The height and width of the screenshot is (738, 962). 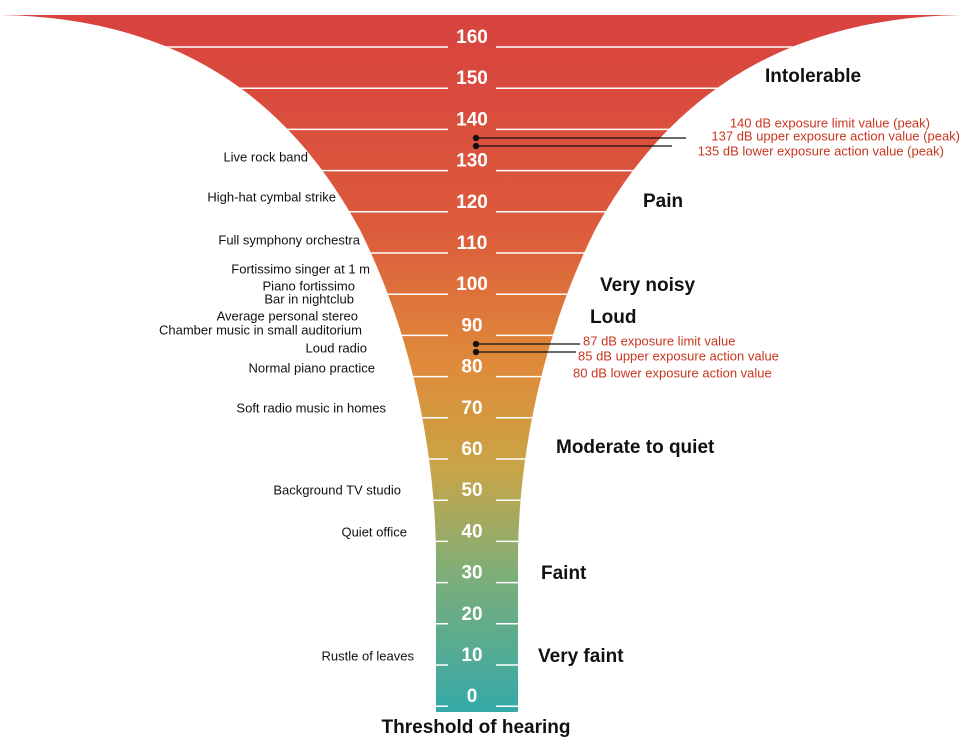 I want to click on sound-source: Loud radio, so click(x=336, y=347).